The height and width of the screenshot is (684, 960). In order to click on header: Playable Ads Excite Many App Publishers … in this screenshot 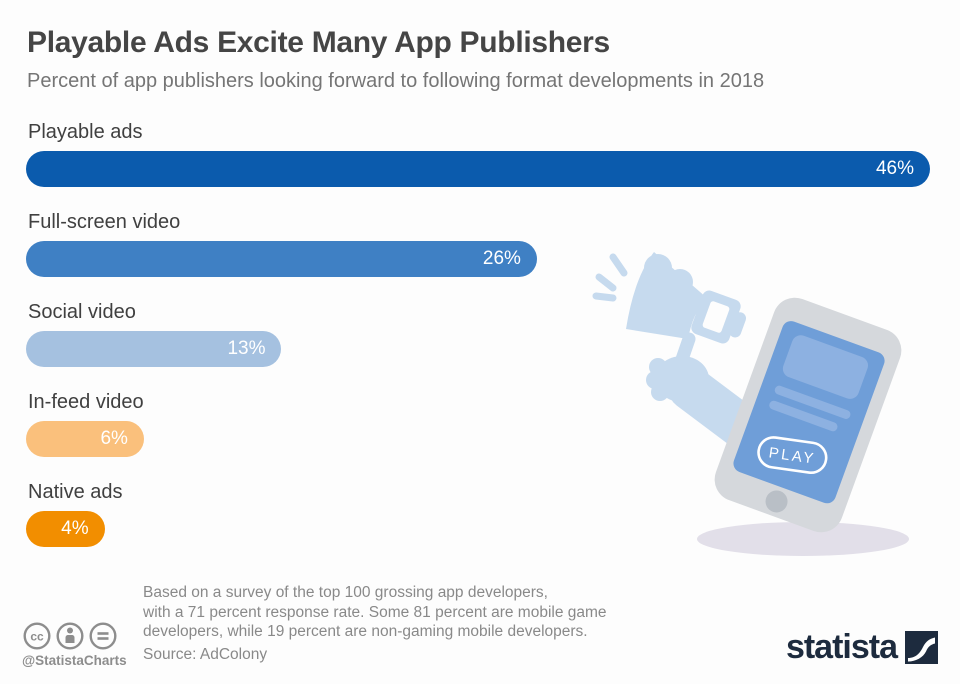, I will do `click(477, 59)`.